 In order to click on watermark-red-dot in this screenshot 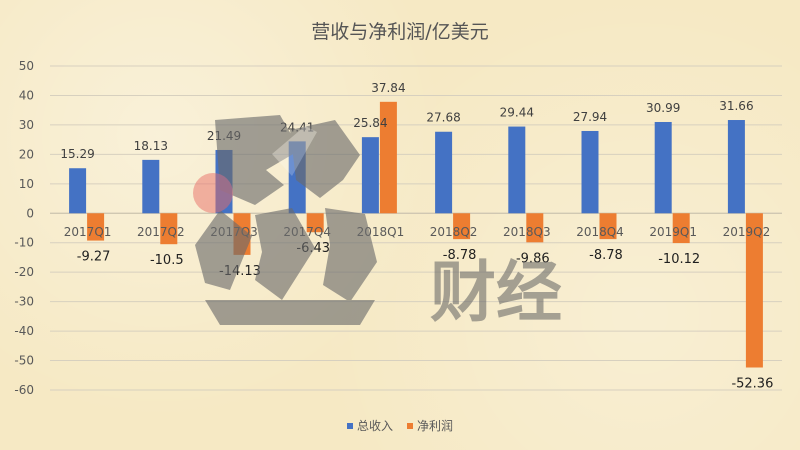, I will do `click(213, 193)`.